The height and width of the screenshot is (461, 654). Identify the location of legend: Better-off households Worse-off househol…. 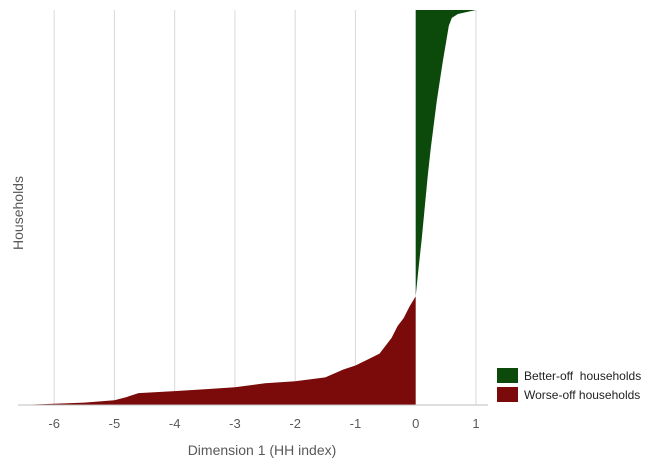
(569, 385).